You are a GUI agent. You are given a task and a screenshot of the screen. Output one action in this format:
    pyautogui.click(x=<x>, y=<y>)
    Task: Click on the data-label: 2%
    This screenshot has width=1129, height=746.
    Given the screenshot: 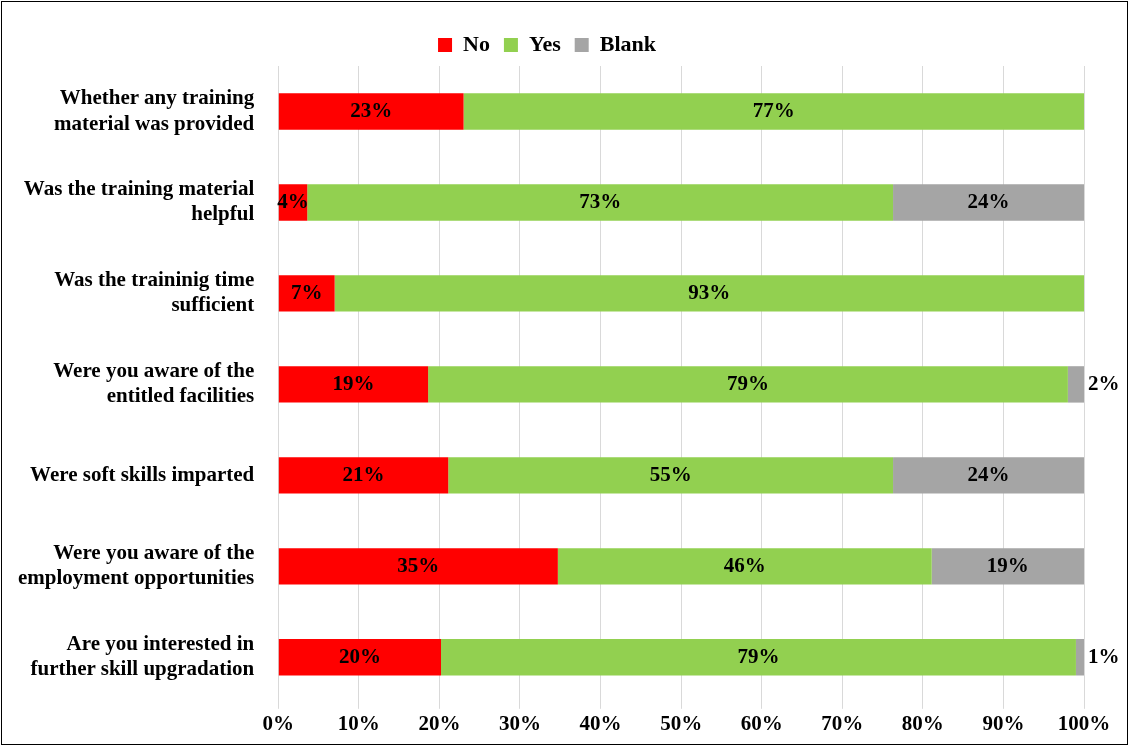 What is the action you would take?
    pyautogui.click(x=1104, y=382)
    